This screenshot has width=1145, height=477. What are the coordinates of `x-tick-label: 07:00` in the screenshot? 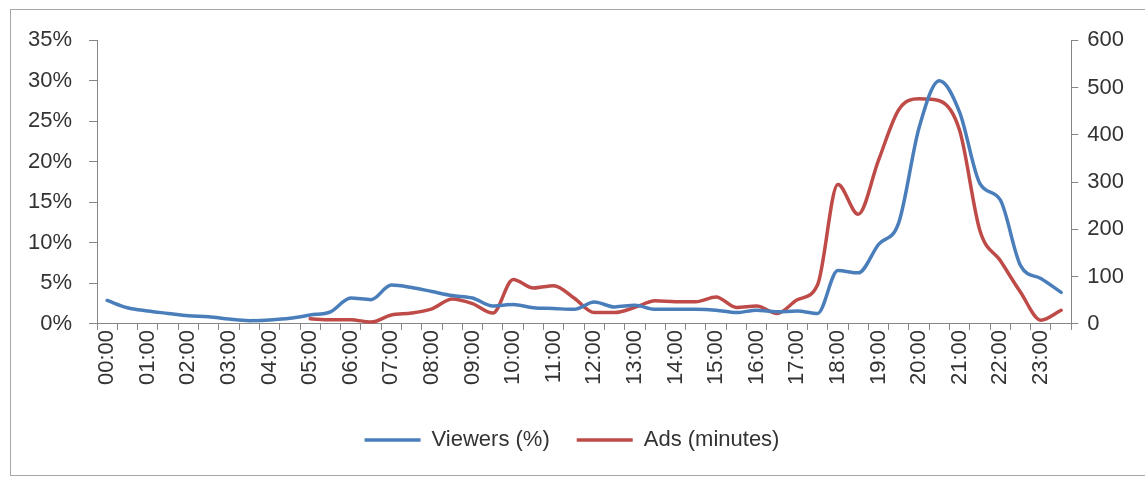 It's located at (390, 357).